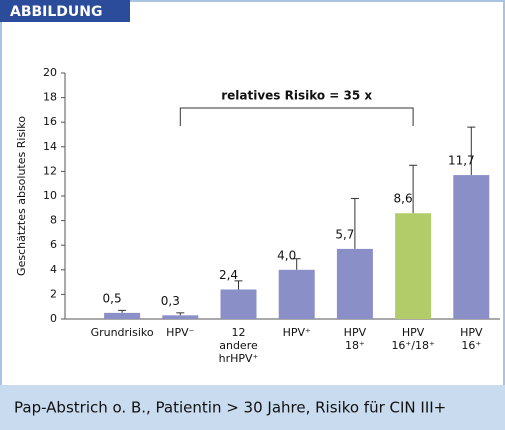 The height and width of the screenshot is (430, 505). Describe the element at coordinates (403, 199) in the screenshot. I see `value-label: 8,6` at that location.